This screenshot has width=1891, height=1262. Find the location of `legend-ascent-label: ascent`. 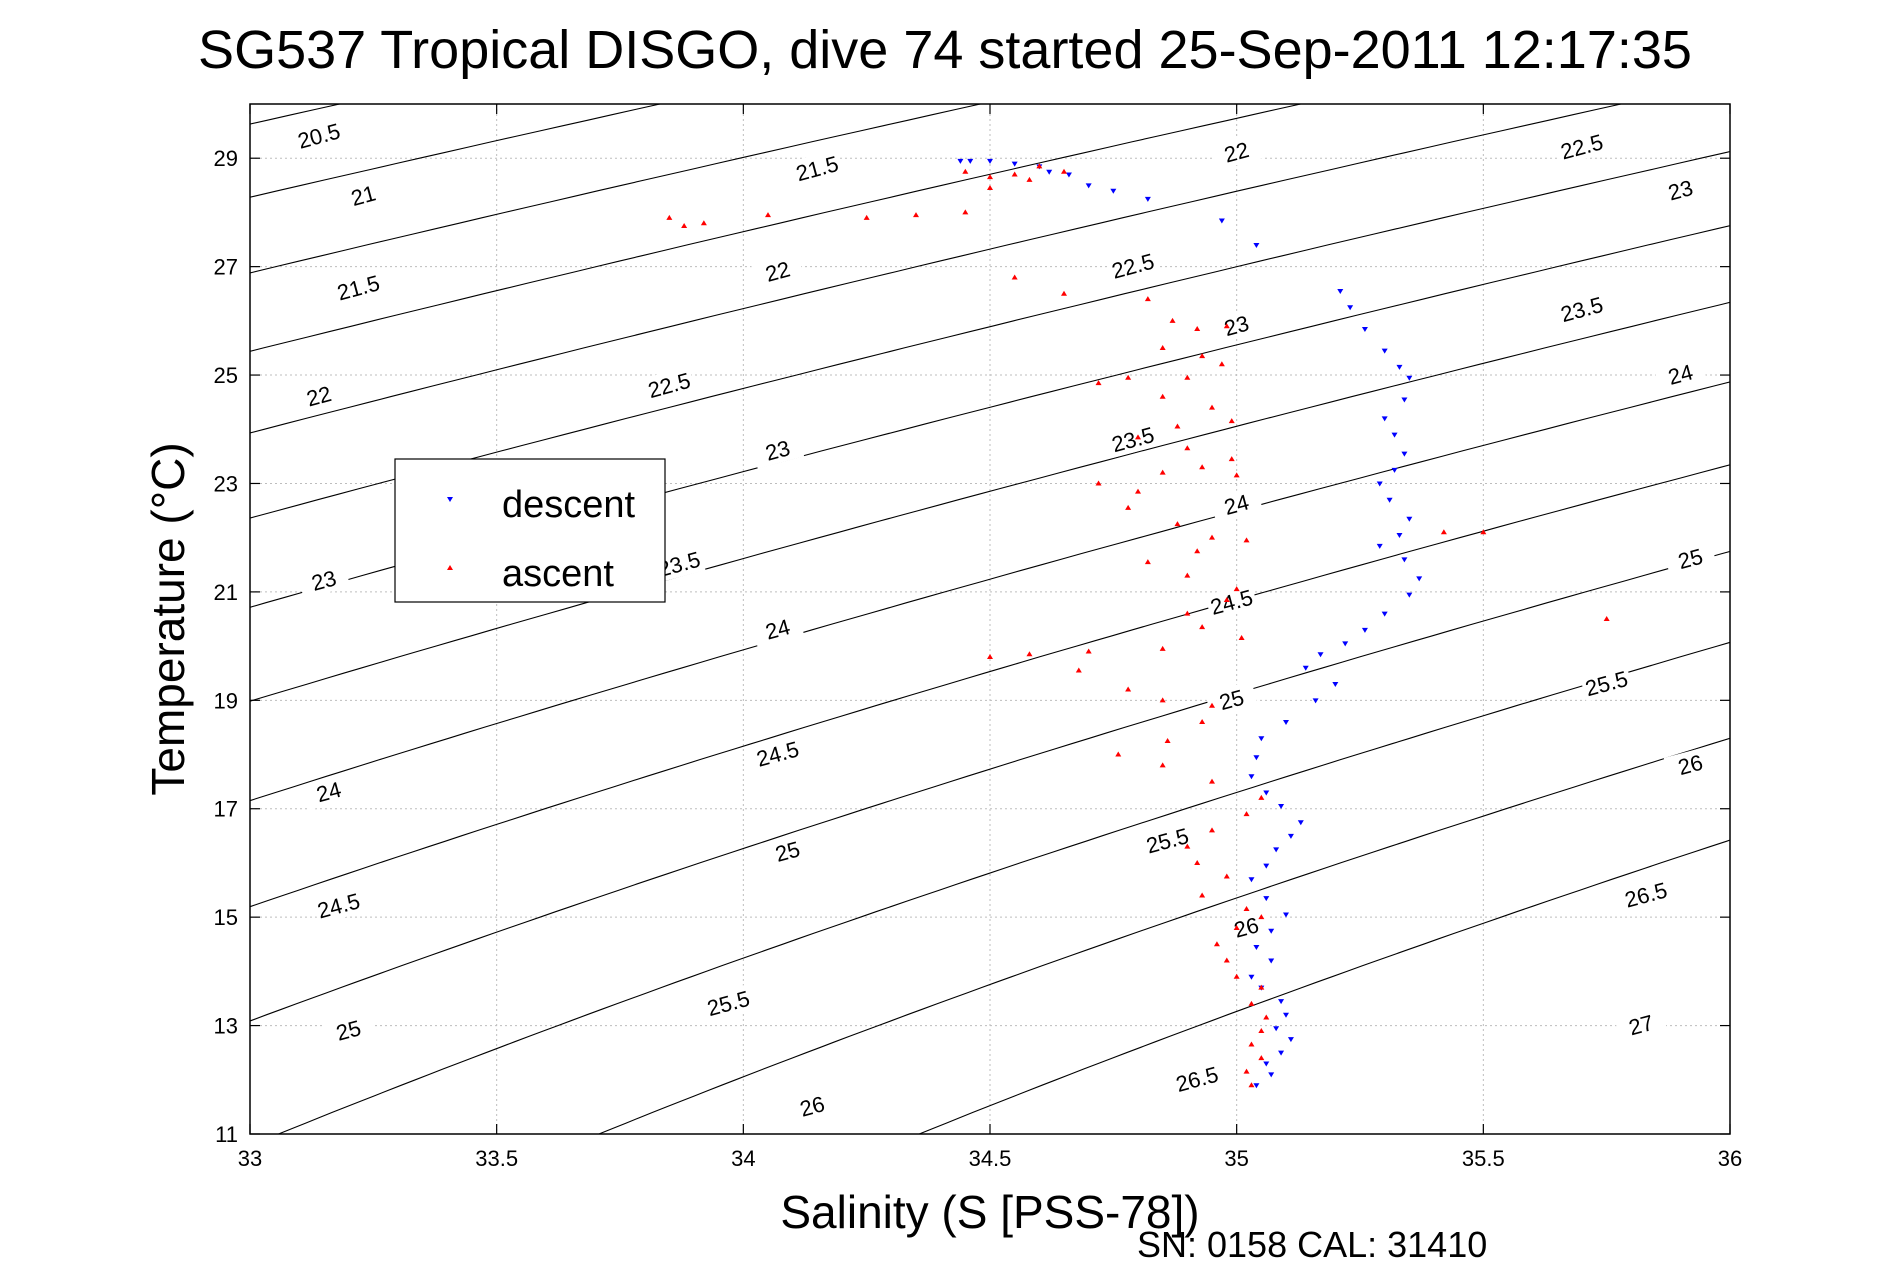

legend-ascent-label: ascent is located at coordinates (558, 574).